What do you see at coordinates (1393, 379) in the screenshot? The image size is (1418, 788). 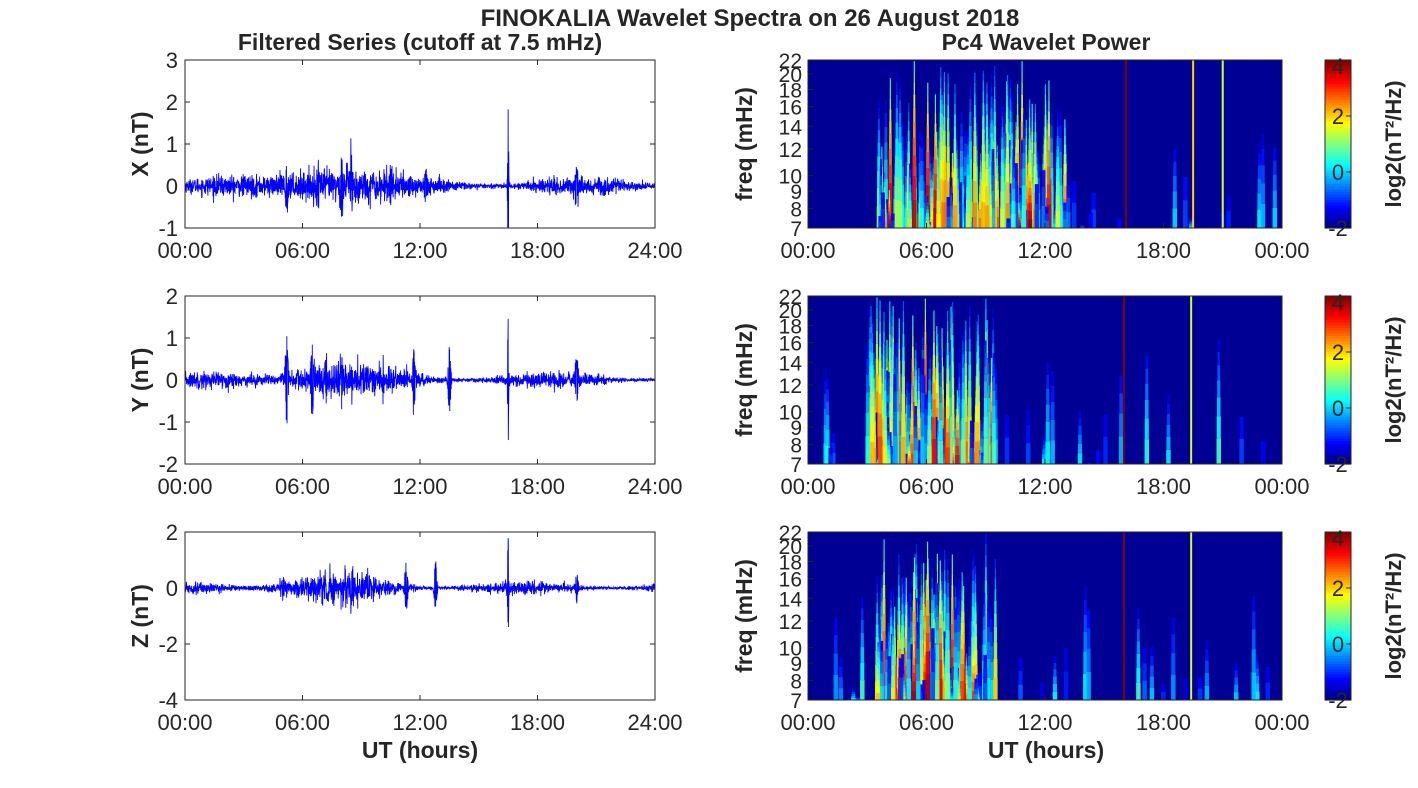 I see `colorbar-label: log2(nT²/Hz)` at bounding box center [1393, 379].